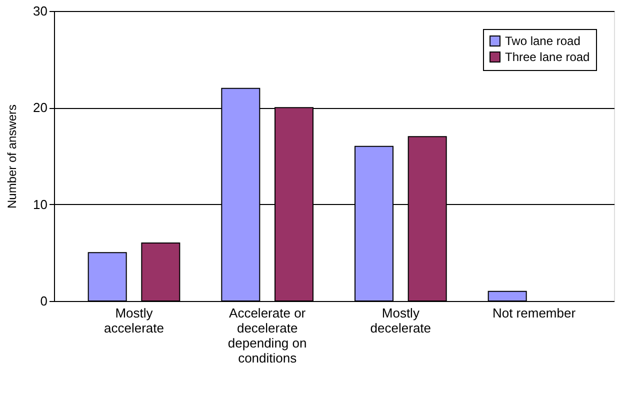 Image resolution: width=634 pixels, height=406 pixels. Describe the element at coordinates (134, 321) in the screenshot. I see `x-tick-label: Mostly accelerate` at that location.